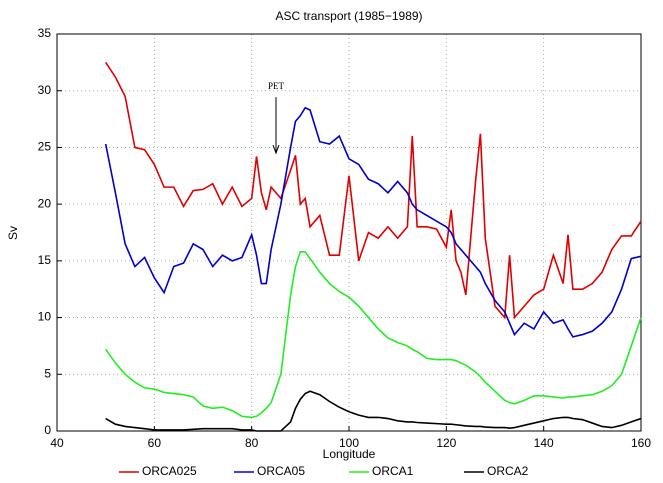  What do you see at coordinates (508, 471) in the screenshot?
I see `legend-label: ORCA2` at bounding box center [508, 471].